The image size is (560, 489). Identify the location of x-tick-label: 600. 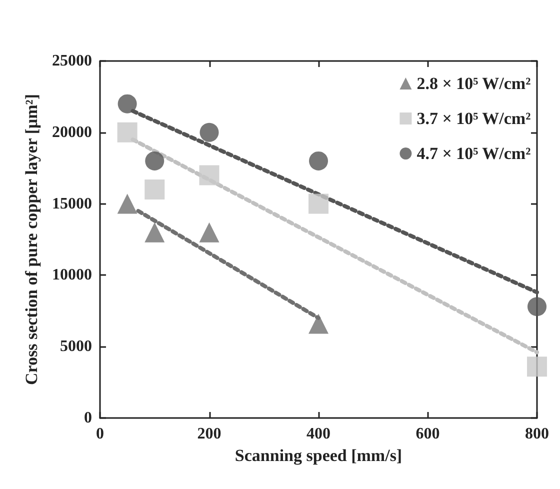
(428, 434).